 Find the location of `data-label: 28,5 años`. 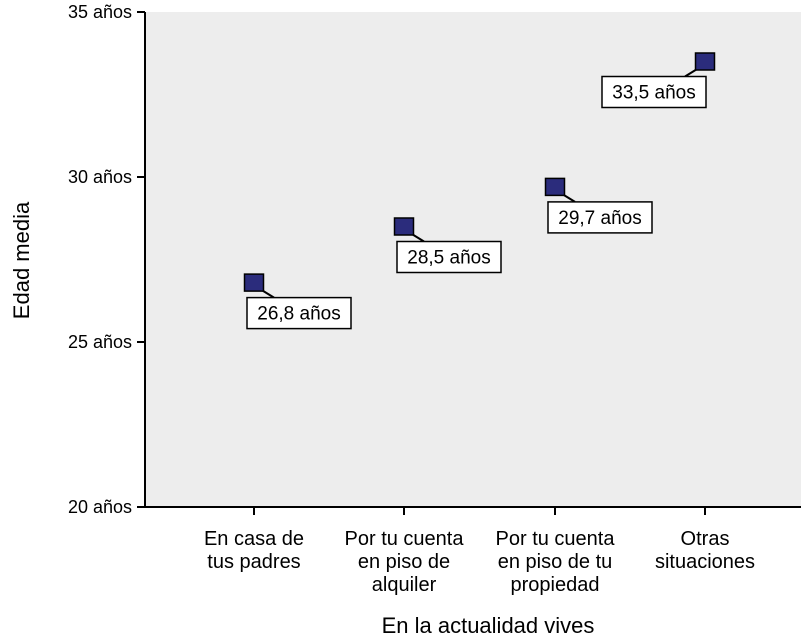

data-label: 28,5 años is located at coordinates (448, 258).